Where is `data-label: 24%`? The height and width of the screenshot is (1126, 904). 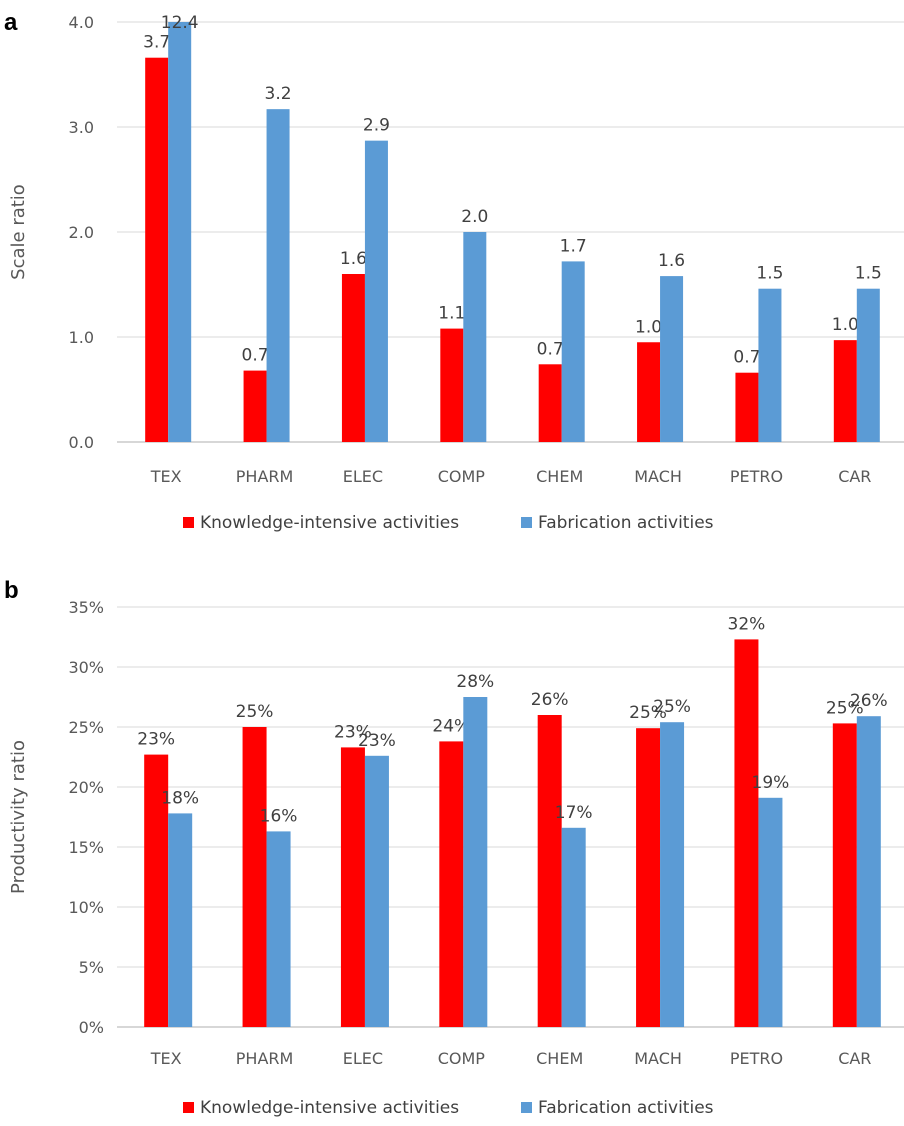 data-label: 24% is located at coordinates (451, 726).